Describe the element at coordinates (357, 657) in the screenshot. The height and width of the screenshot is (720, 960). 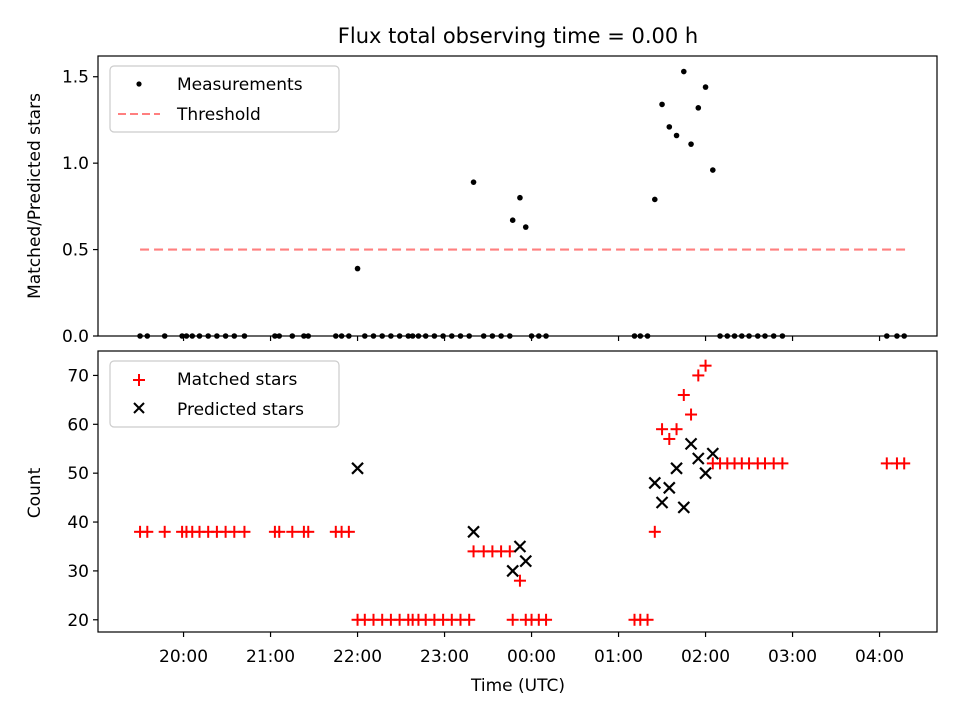
I see `x-tick-label: 22:00` at that location.